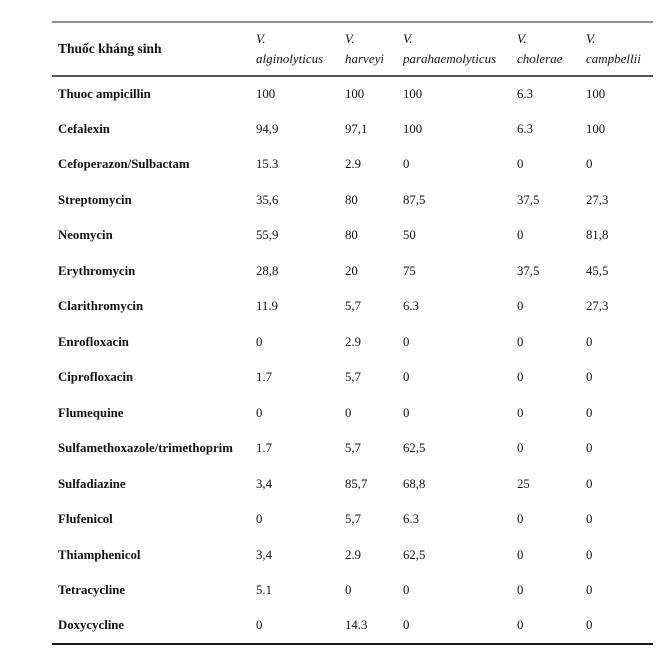 The height and width of the screenshot is (661, 672). Describe the element at coordinates (460, 49) in the screenshot. I see `column-header-species-parahaemolyticus: V. parahaemolyticus` at that location.